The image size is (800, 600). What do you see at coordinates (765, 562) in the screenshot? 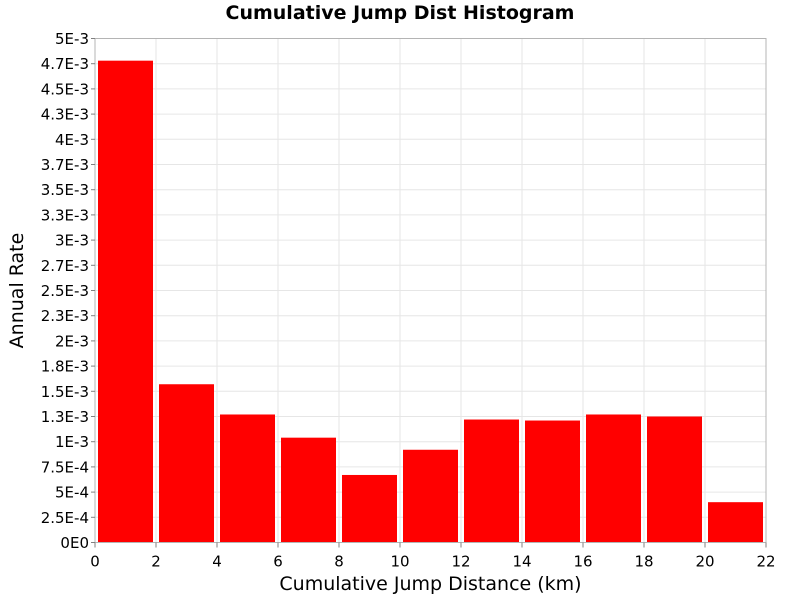
I see `x-tick-label: 22` at bounding box center [765, 562].